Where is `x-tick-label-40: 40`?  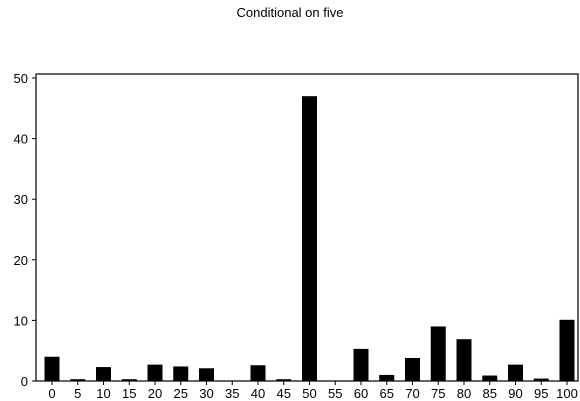 x-tick-label-40: 40 is located at coordinates (258, 393).